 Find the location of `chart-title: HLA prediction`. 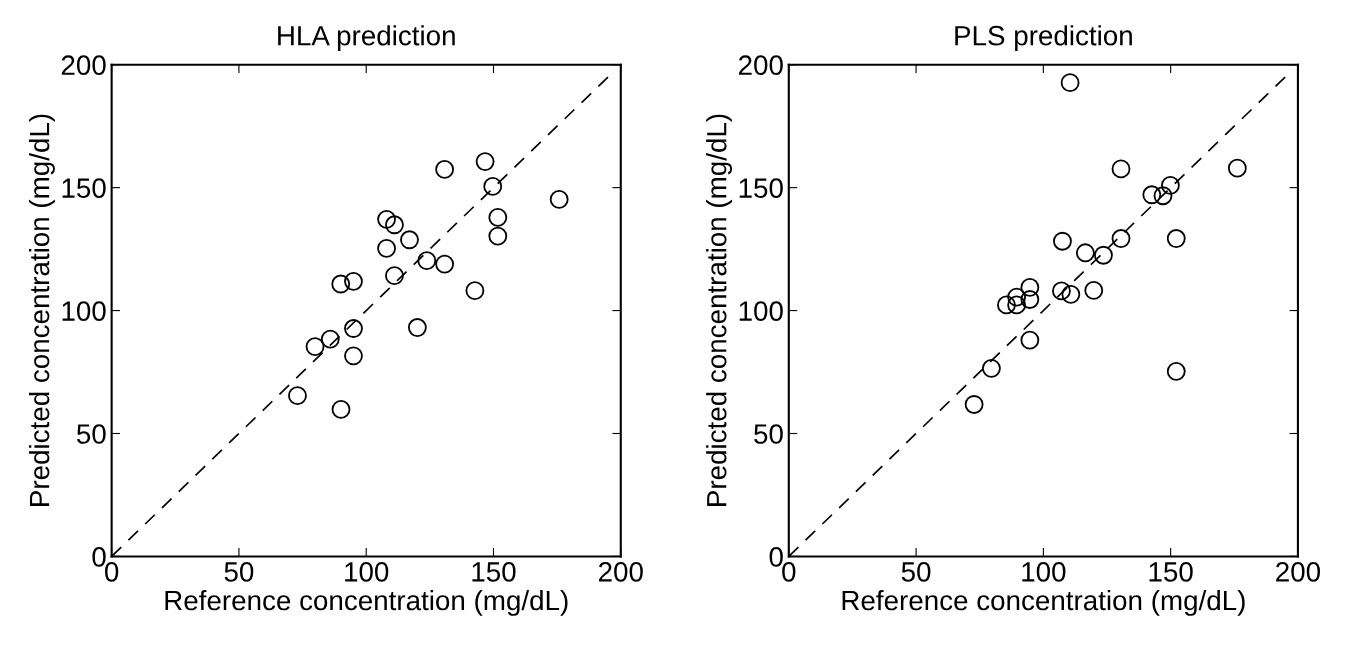

chart-title: HLA prediction is located at coordinates (366, 38).